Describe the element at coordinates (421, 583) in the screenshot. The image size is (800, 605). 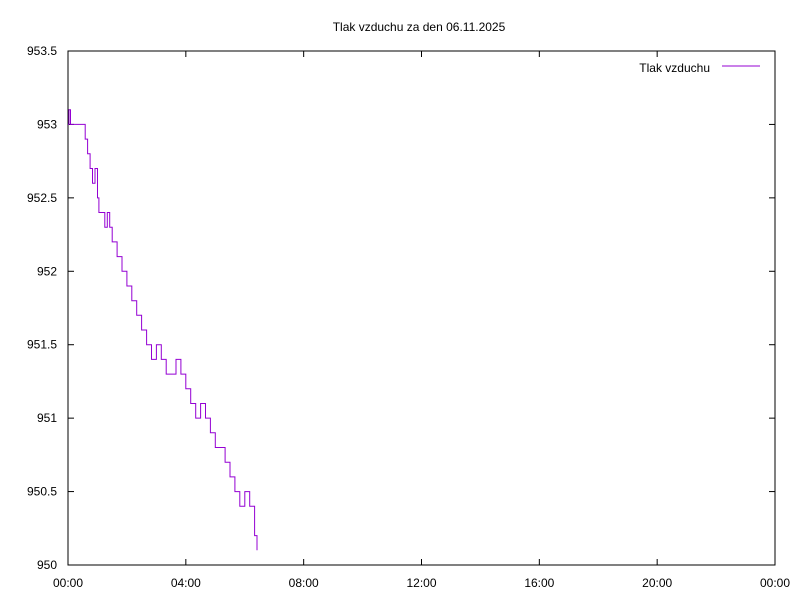
I see `x-tick-label: 12:00` at that location.